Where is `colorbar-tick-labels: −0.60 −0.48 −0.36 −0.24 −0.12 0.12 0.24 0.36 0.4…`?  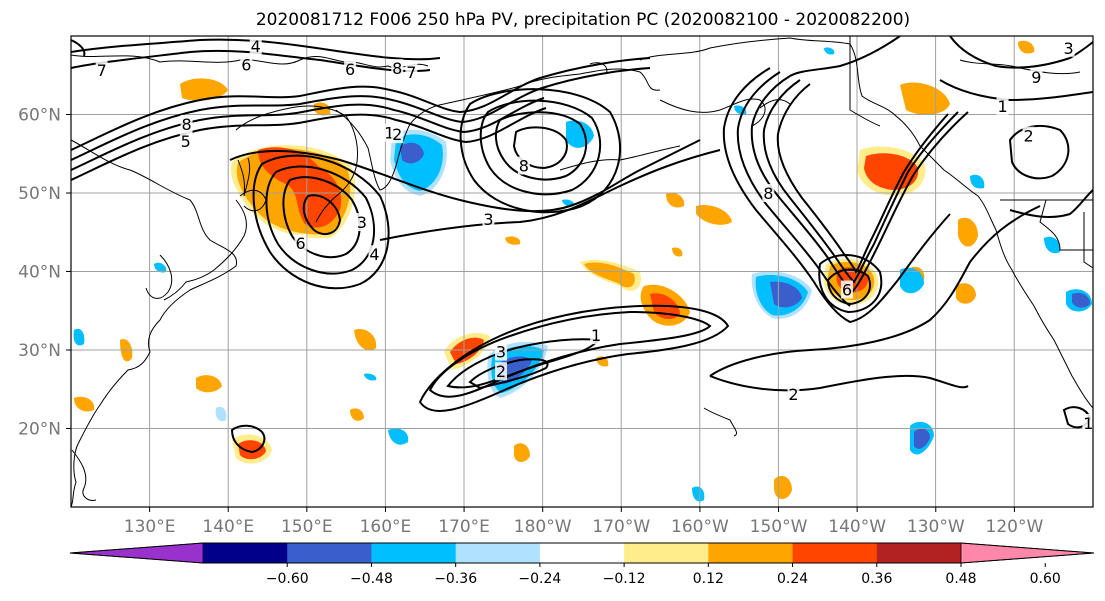 colorbar-tick-labels: −0.60 −0.48 −0.36 −0.24 −0.12 0.12 0.24 0.36 0.4… is located at coordinates (663, 575).